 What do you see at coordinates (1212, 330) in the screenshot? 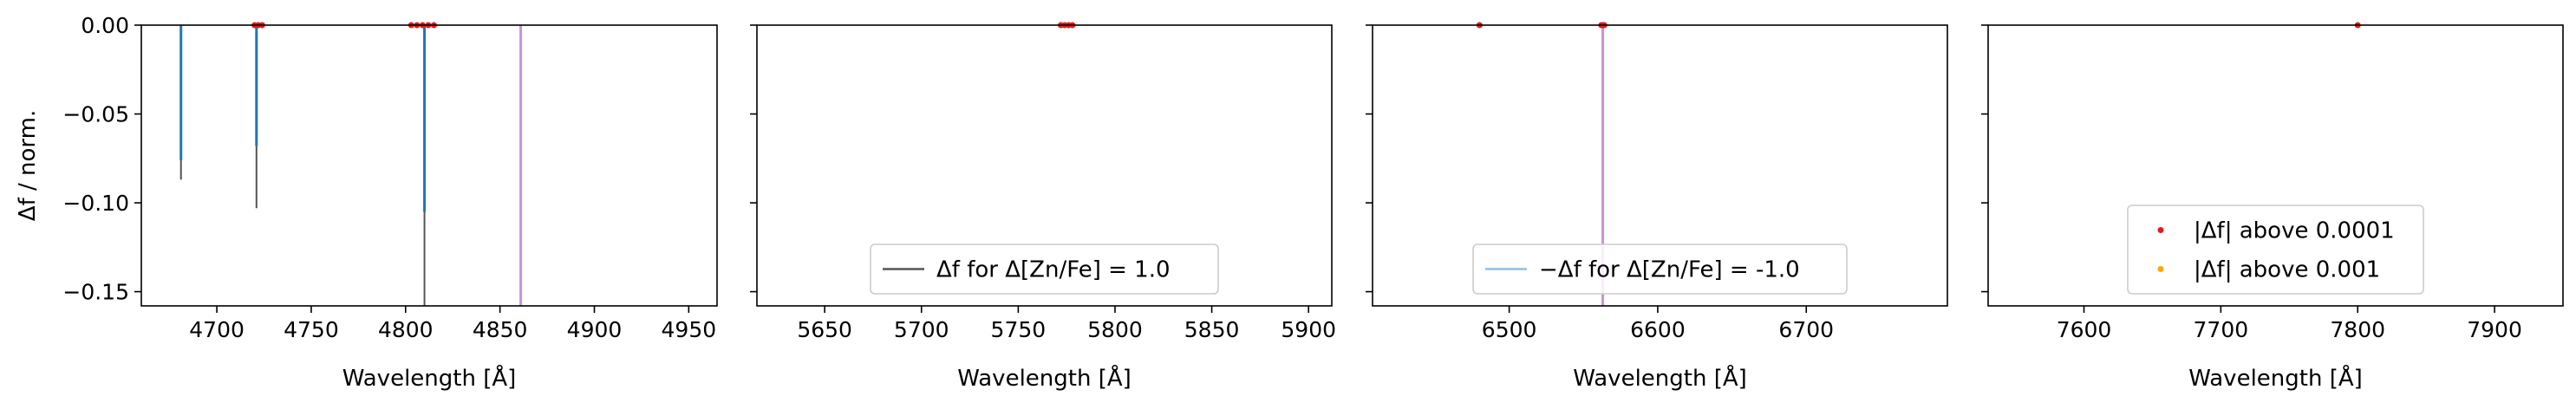
I see `panel-2-xtick-label-5: 5850` at bounding box center [1212, 330].